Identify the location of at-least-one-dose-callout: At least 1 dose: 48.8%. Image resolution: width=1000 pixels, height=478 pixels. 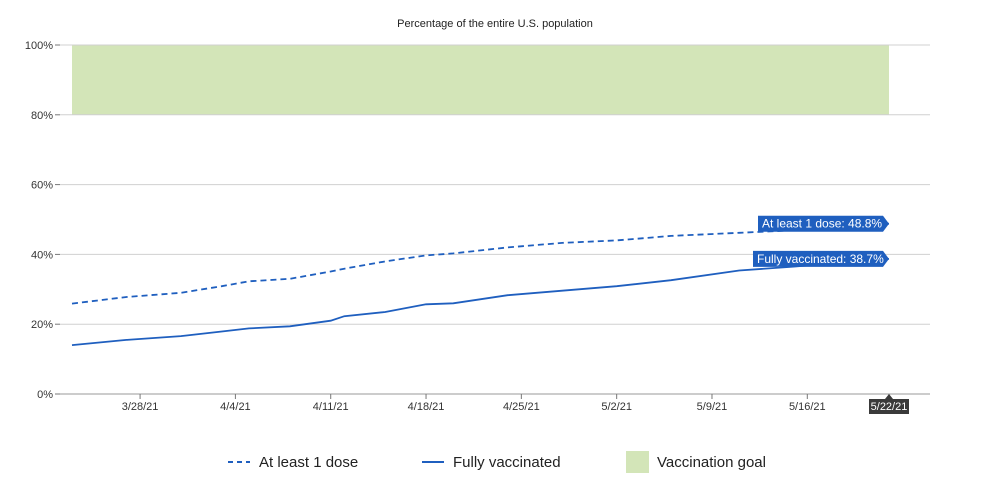
(823, 223).